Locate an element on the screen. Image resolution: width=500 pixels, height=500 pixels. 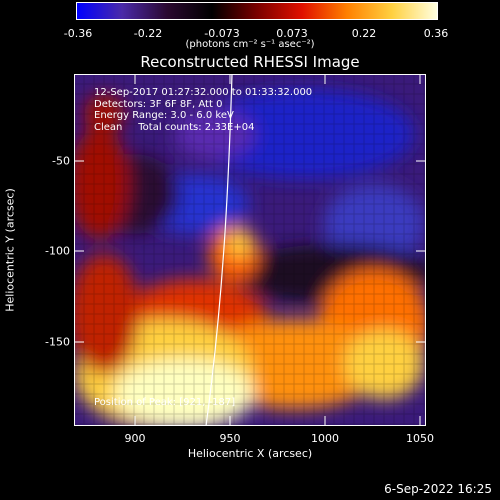
colorbar-tick: -0.073 is located at coordinates (222, 33).